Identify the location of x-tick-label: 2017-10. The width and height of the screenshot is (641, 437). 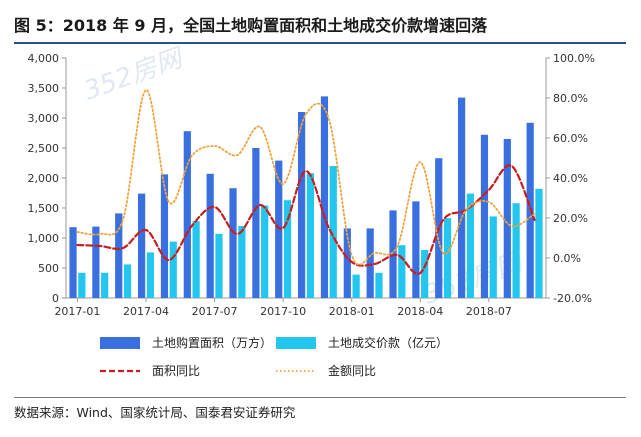
(283, 311).